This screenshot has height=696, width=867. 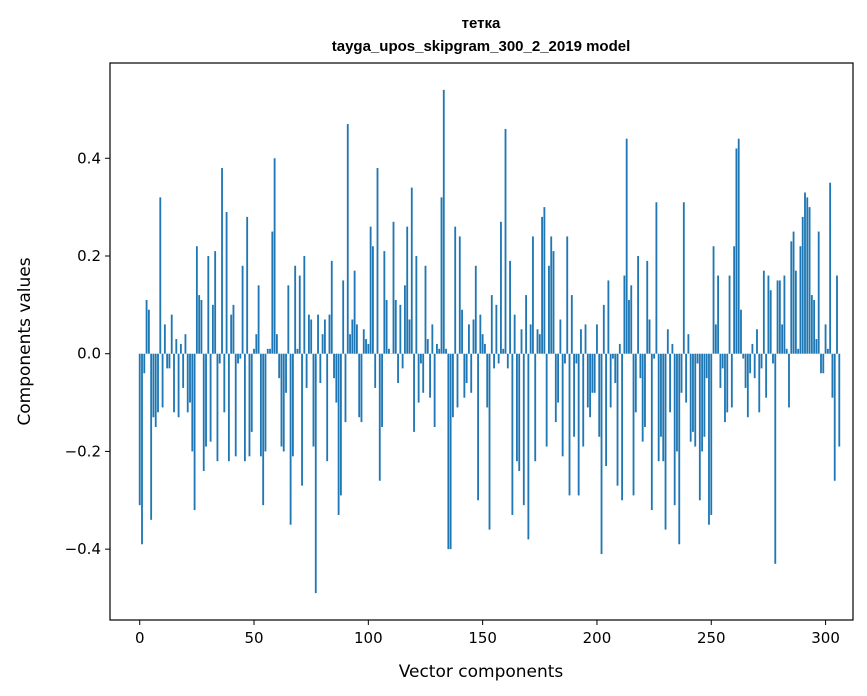 I want to click on chart-subtitle: tayga_upos_skipgram_300_2_2019 model, so click(x=481, y=46).